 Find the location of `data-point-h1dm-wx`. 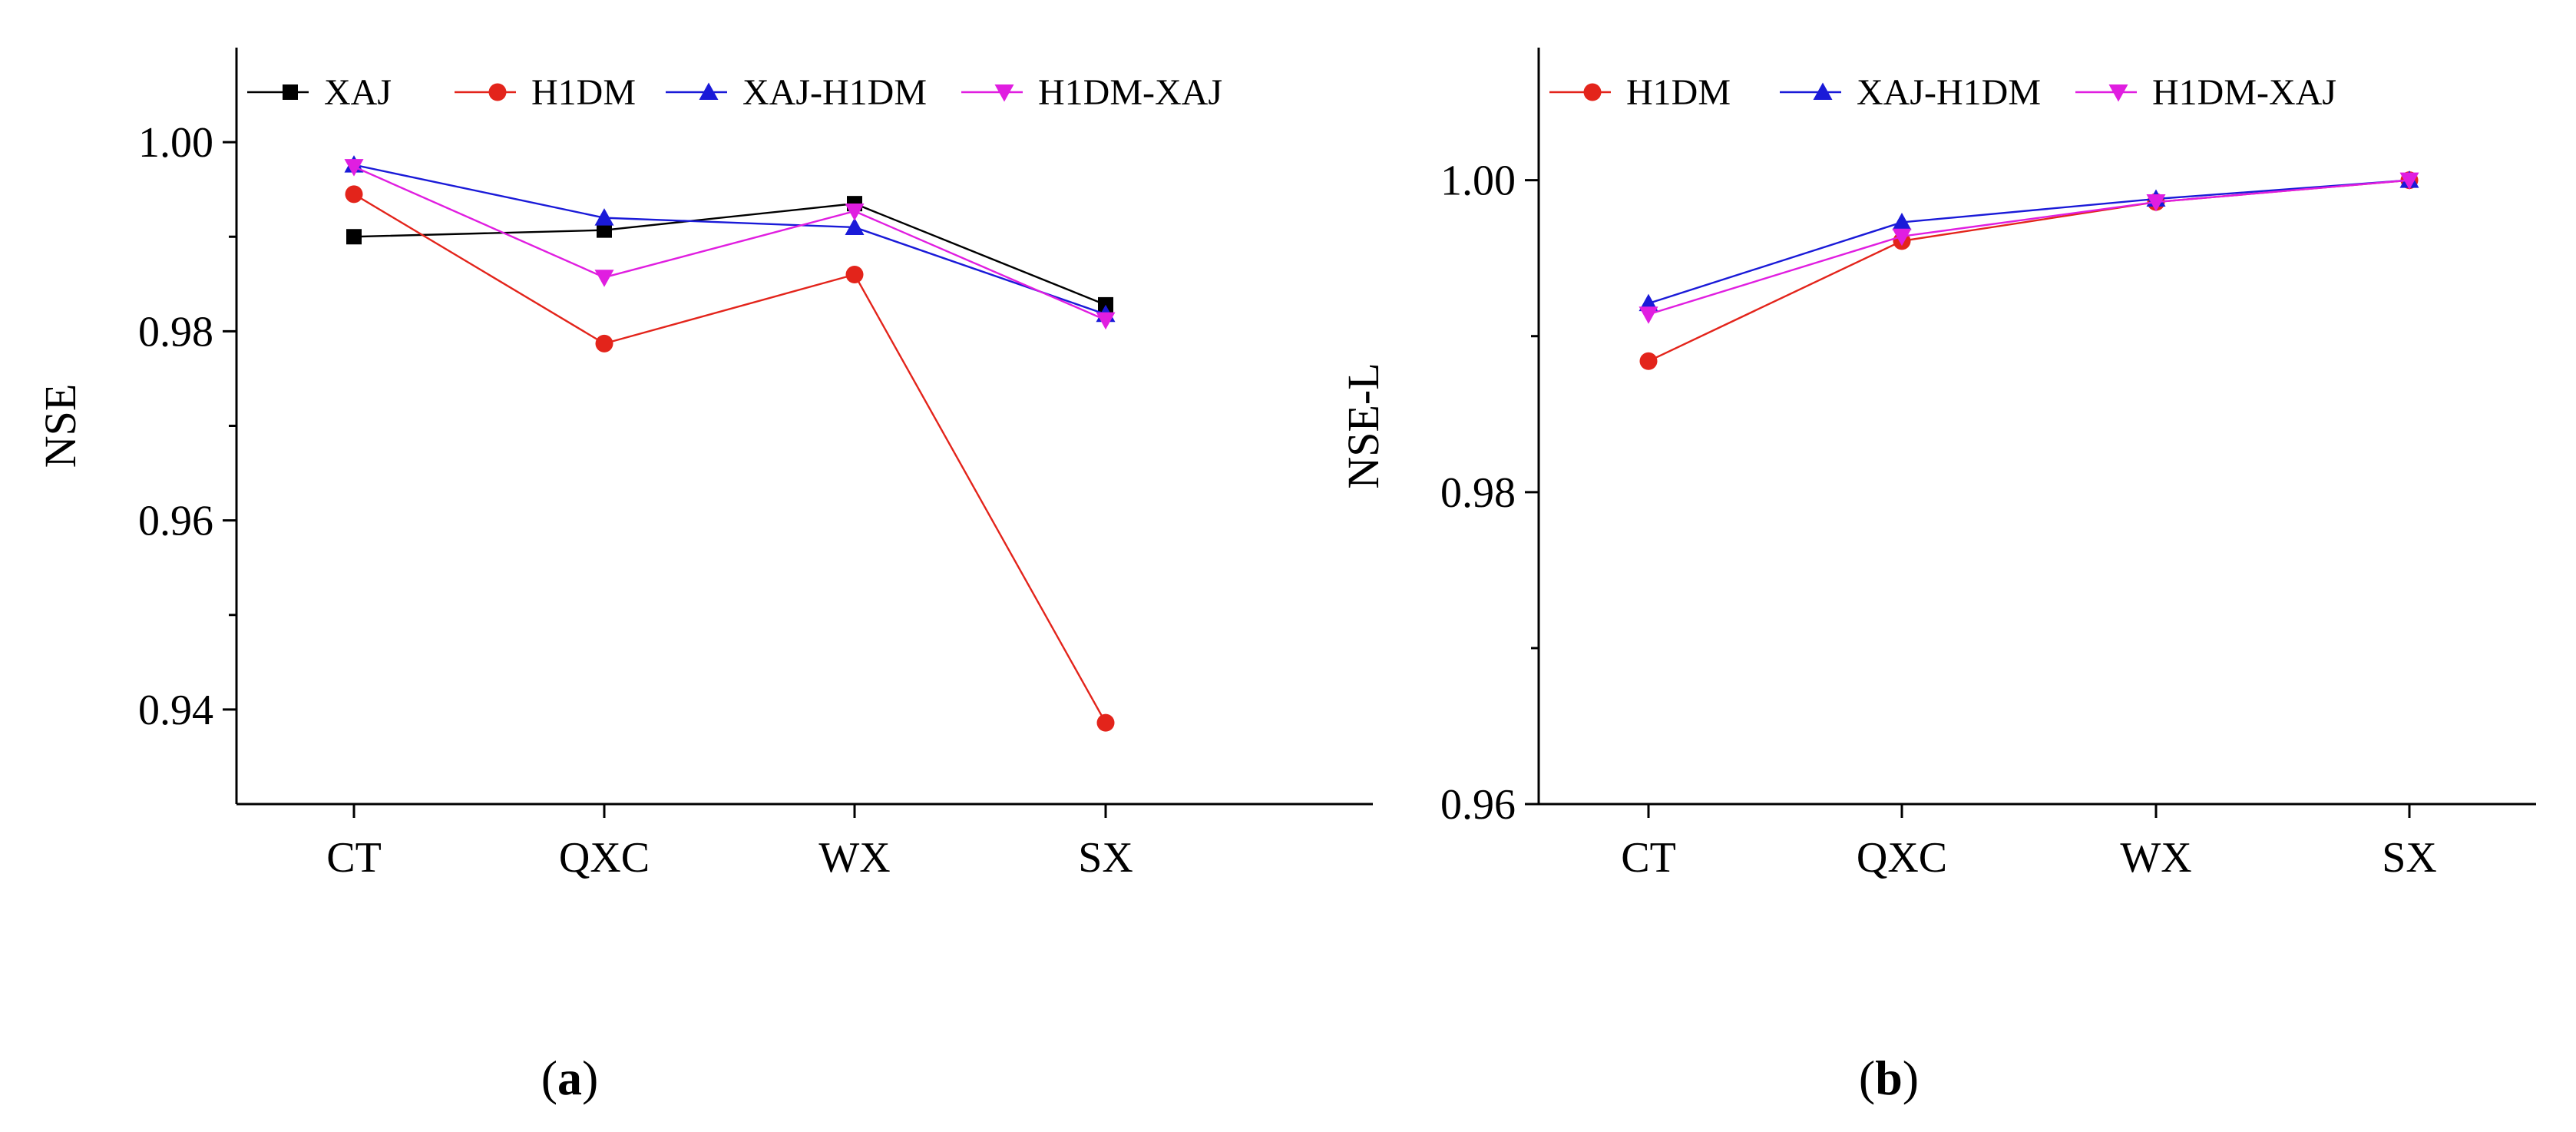

data-point-h1dm-wx is located at coordinates (854, 274).